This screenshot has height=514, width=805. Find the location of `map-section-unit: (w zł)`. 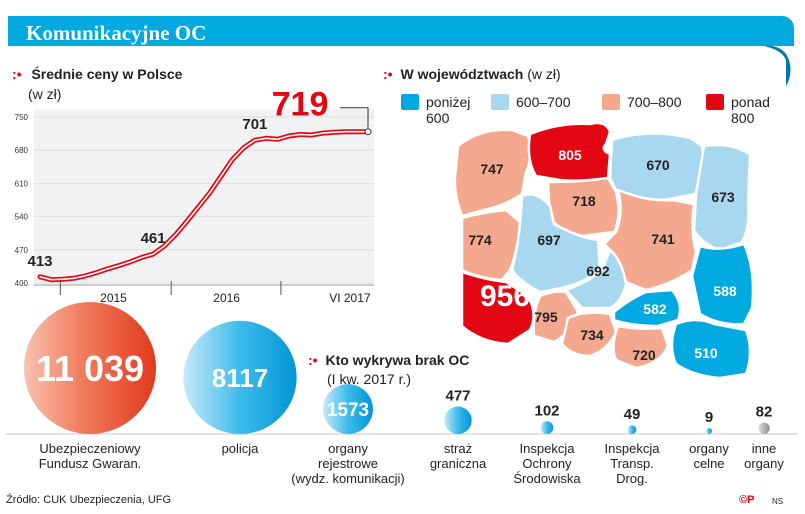

map-section-unit: (w zł) is located at coordinates (544, 74).